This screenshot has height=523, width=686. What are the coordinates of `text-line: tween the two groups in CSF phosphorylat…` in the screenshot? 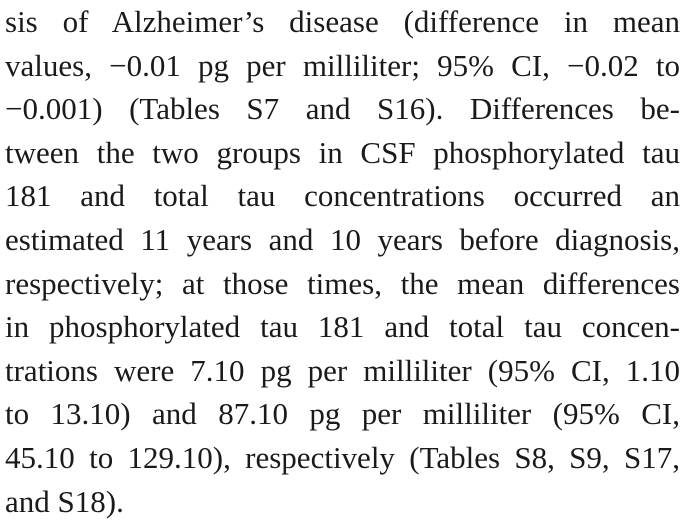 It's located at (342, 152).